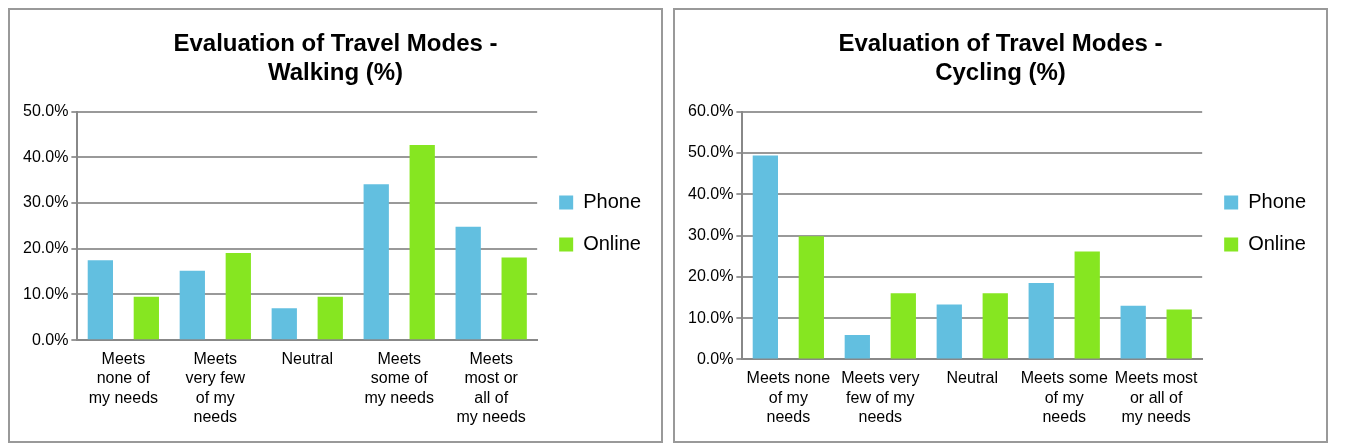  Describe the element at coordinates (1000, 57) in the screenshot. I see `chart-title: Evaluation of Travel Modes - Cycling (%)` at that location.